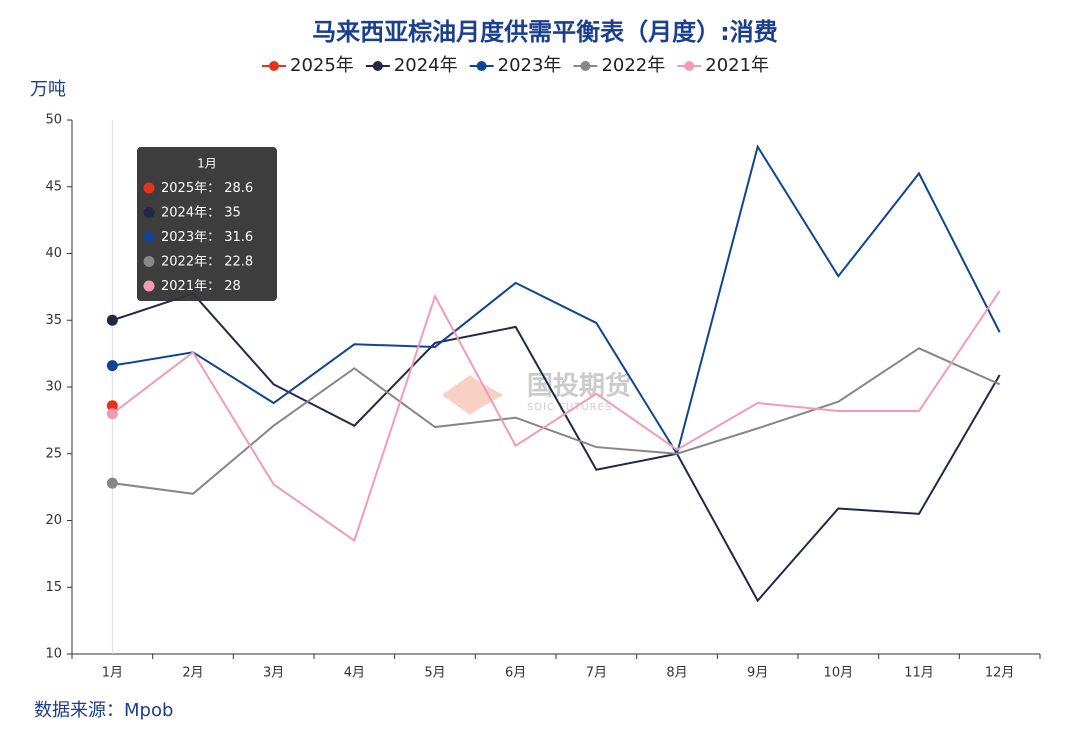 The height and width of the screenshot is (733, 1080). I want to click on y-tick-label: 20, so click(53, 520).